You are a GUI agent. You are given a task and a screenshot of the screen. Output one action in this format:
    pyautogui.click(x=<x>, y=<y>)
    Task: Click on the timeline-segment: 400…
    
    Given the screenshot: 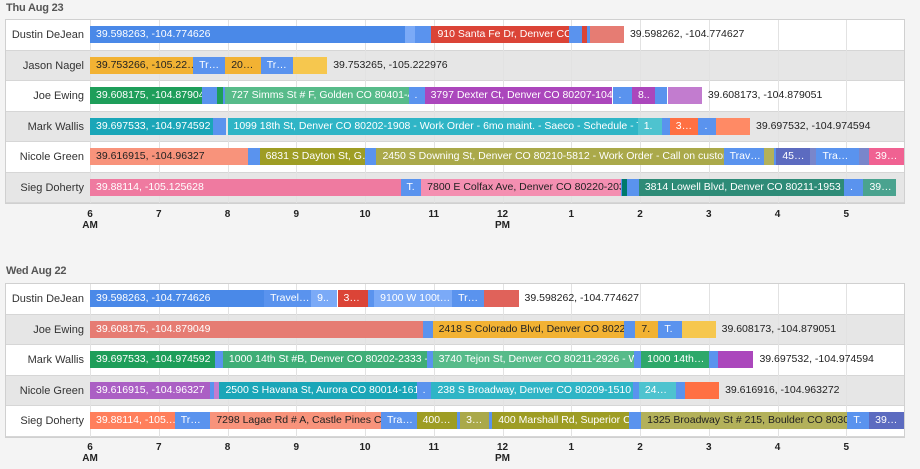 What is the action you would take?
    pyautogui.click(x=436, y=421)
    